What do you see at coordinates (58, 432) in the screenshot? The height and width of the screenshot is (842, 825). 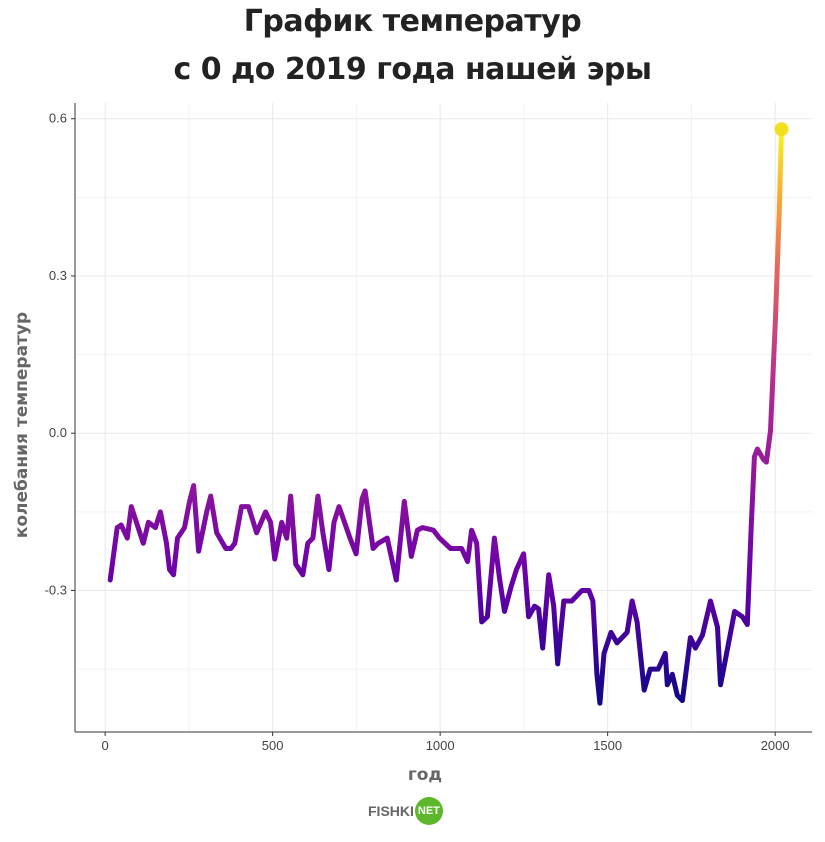 I see `y-tick-label: 0.0` at bounding box center [58, 432].